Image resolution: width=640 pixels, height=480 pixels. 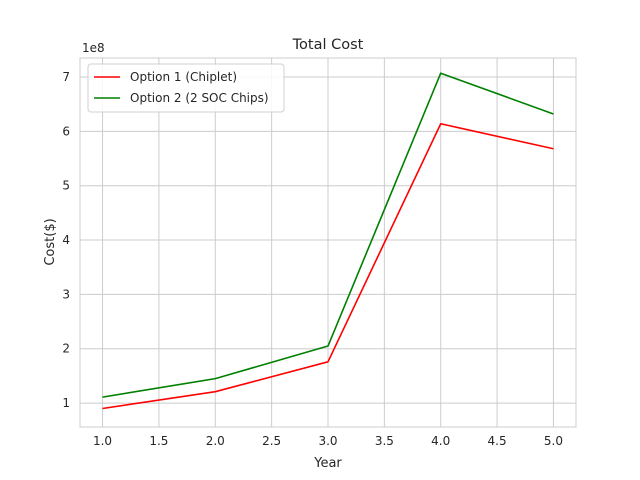 I want to click on x-tick-label: 5.0, so click(x=553, y=441).